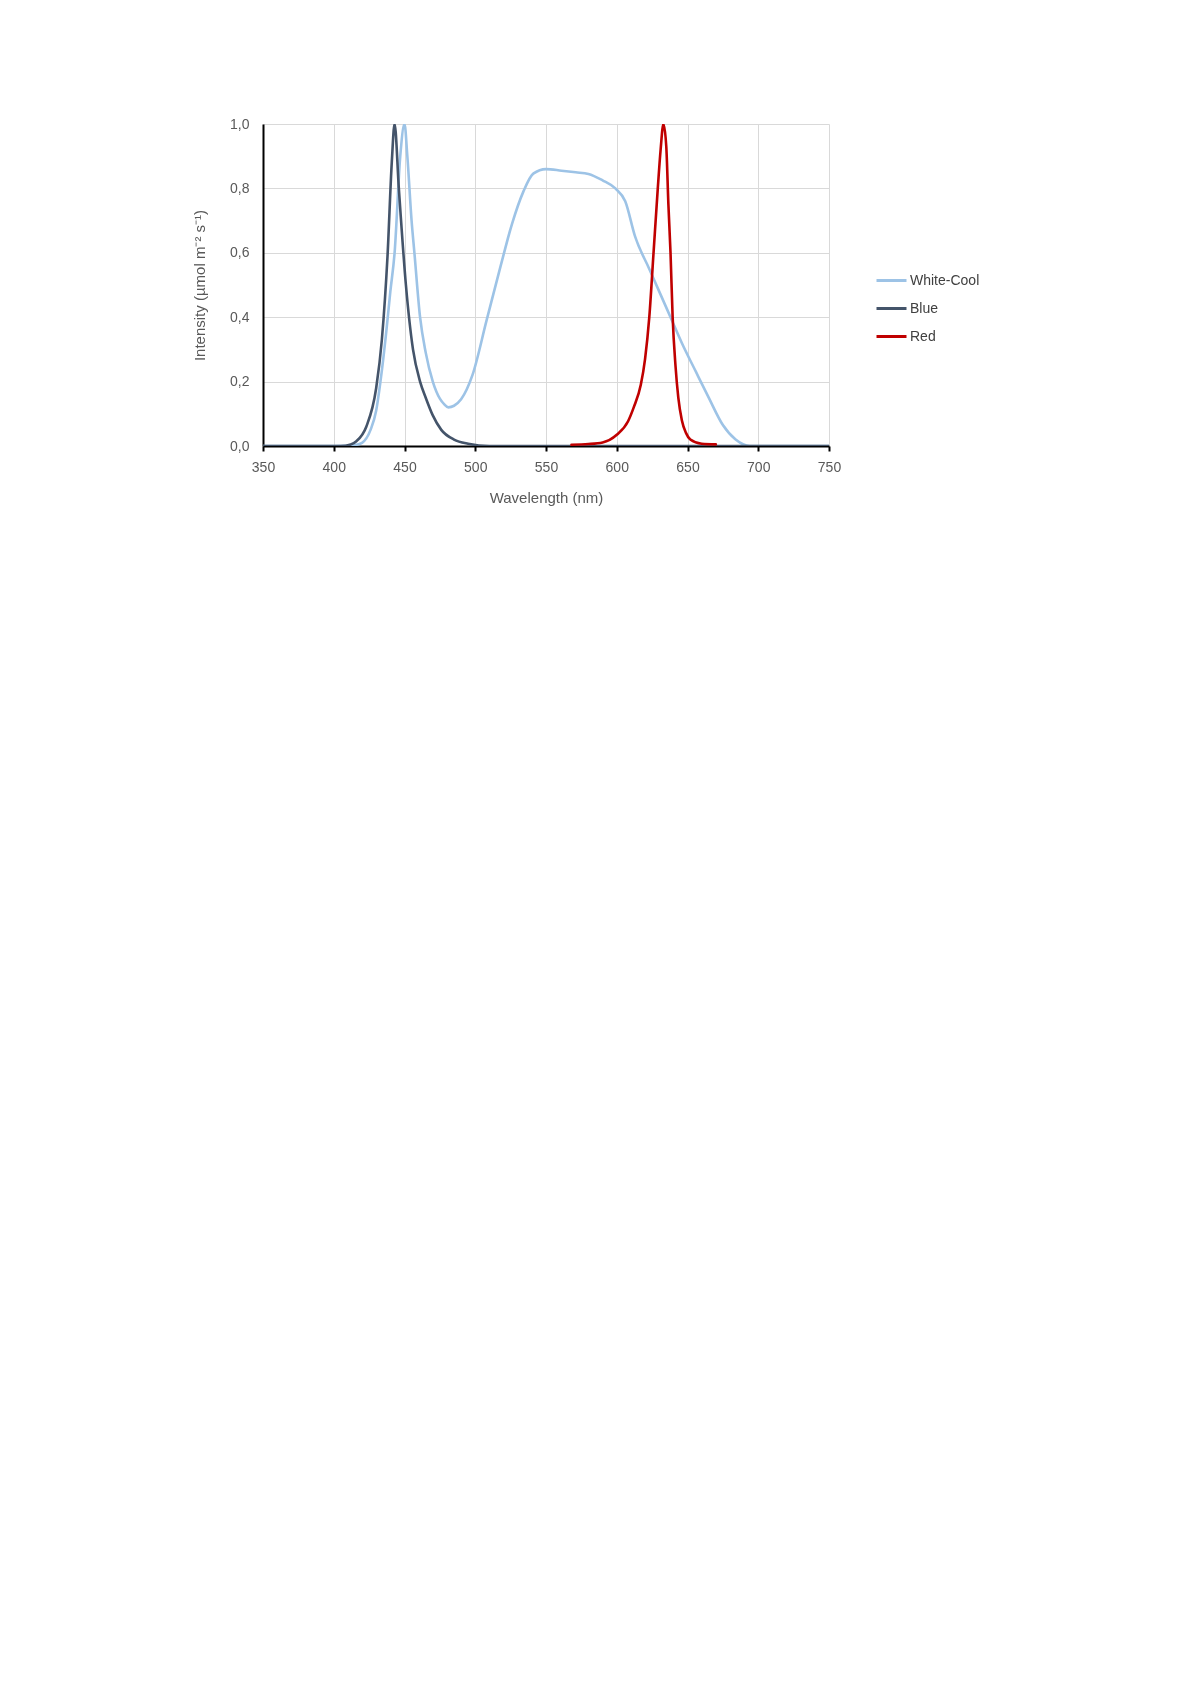  What do you see at coordinates (759, 466) in the screenshot?
I see `x-tick-label: 700` at bounding box center [759, 466].